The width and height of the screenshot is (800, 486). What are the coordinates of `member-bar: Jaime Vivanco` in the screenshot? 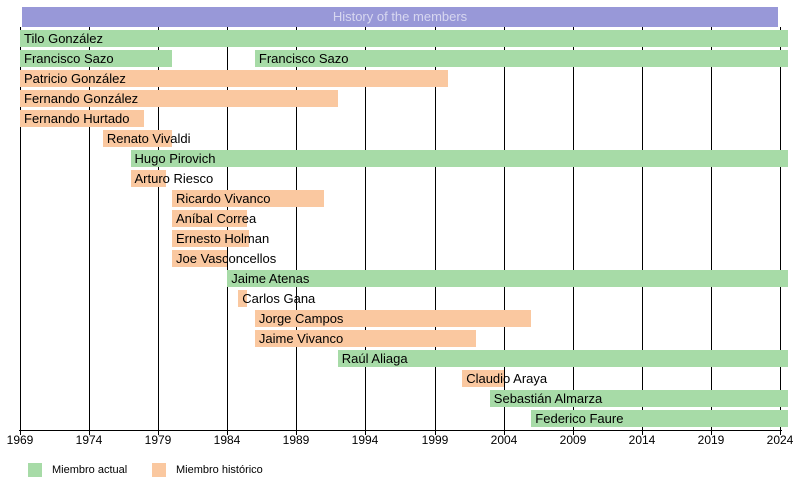 It's located at (365, 338).